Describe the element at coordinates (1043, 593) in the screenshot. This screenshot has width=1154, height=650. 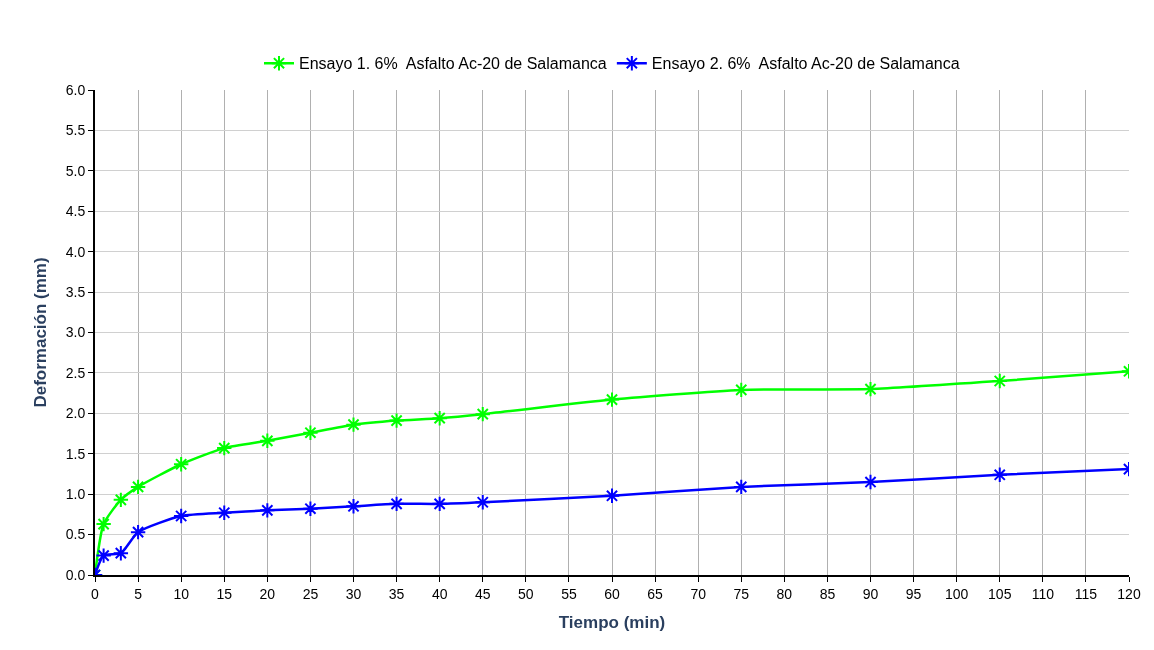
I see `x-tick-label: 110` at that location.